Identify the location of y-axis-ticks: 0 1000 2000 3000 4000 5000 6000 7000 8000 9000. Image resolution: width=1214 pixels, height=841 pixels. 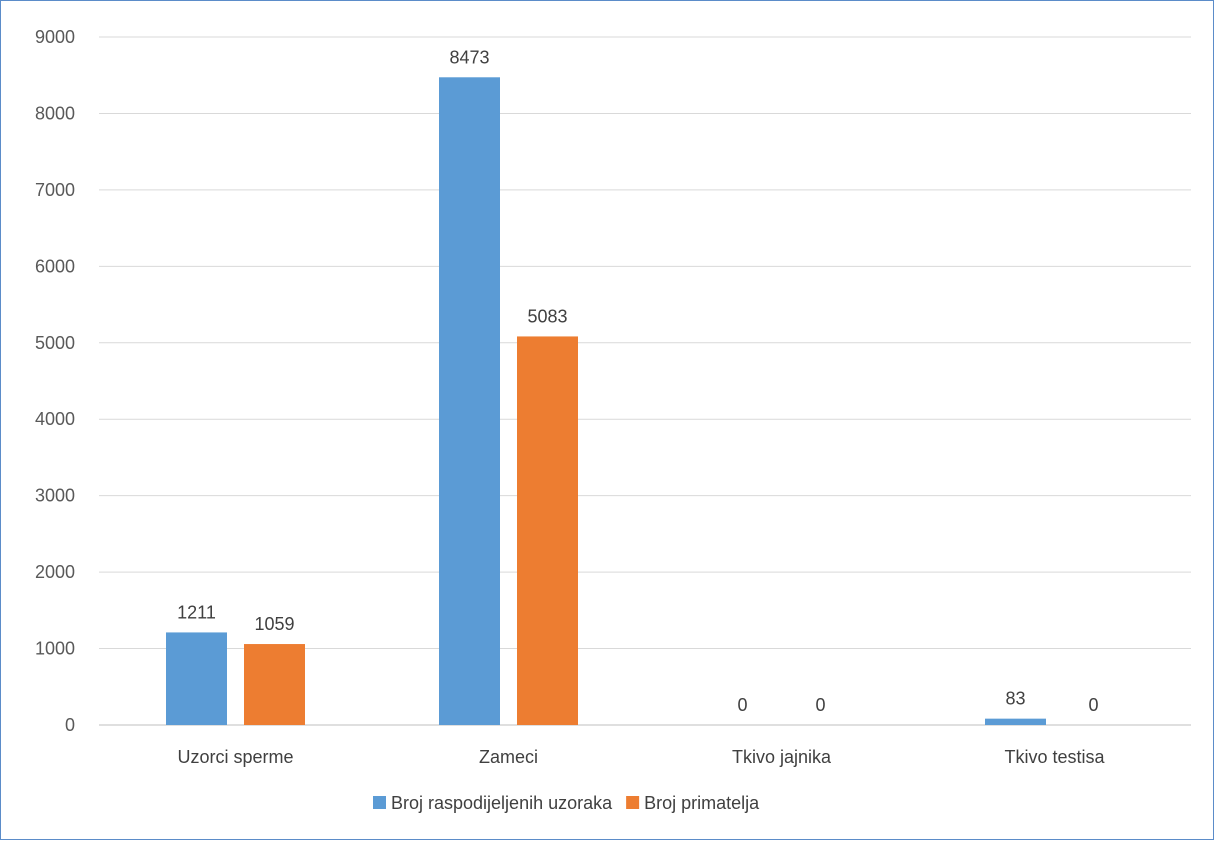
(55, 381).